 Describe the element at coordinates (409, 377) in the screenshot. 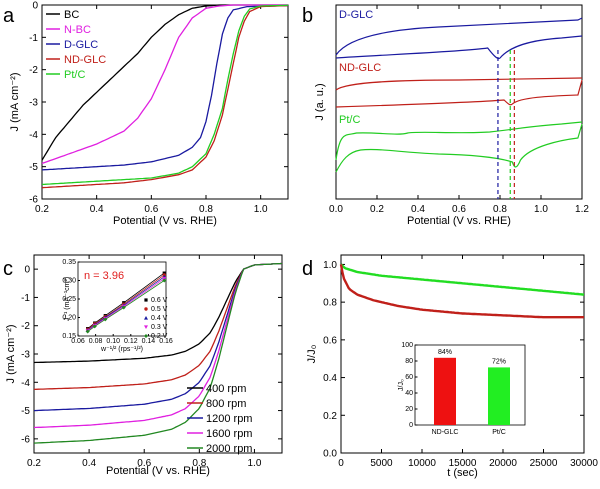

I see `inset-y-tick-label: 60` at that location.